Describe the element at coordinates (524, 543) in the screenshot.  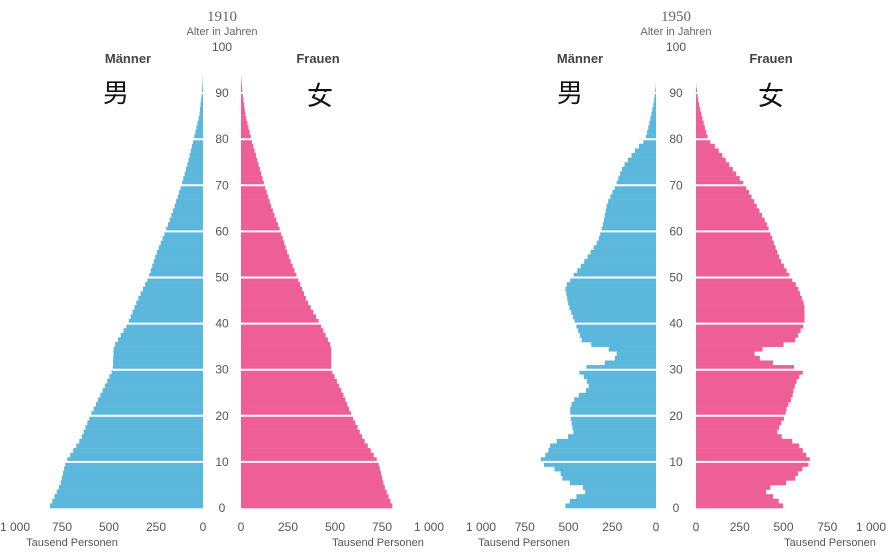
I see `x-unit-label-left: Tausend Personen` at that location.